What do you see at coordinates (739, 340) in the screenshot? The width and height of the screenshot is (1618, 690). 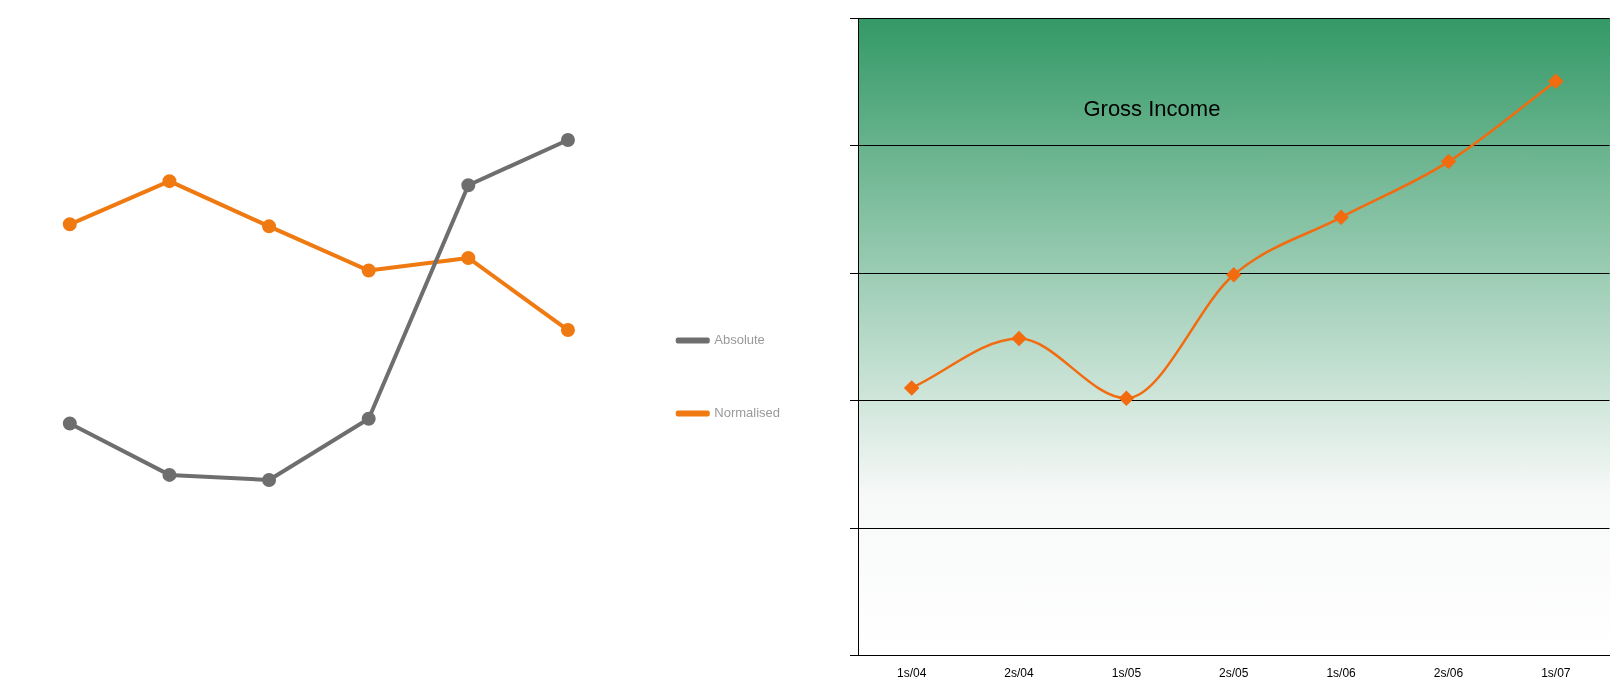 I see `legend-label: Absolute` at bounding box center [739, 340].